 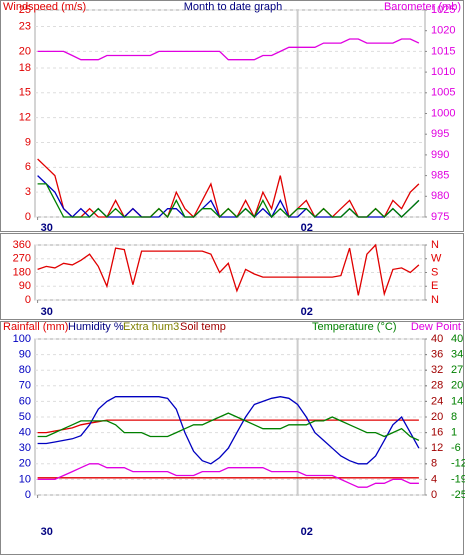 What do you see at coordinates (25, 433) in the screenshot?
I see `y-tick-label: 40` at bounding box center [25, 433].